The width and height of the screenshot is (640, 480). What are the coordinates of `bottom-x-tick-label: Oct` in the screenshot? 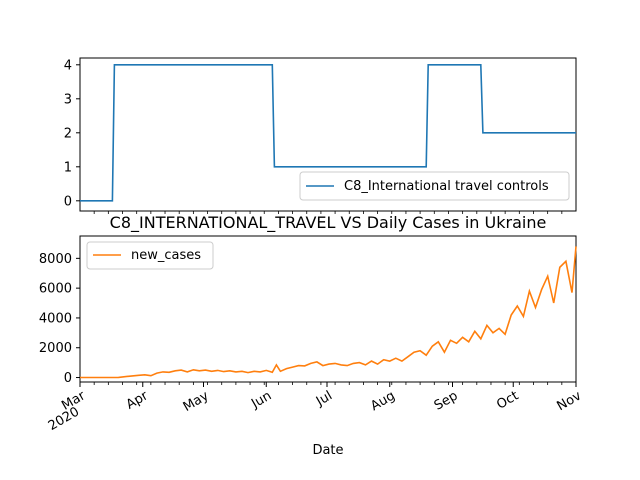 It's located at (507, 400).